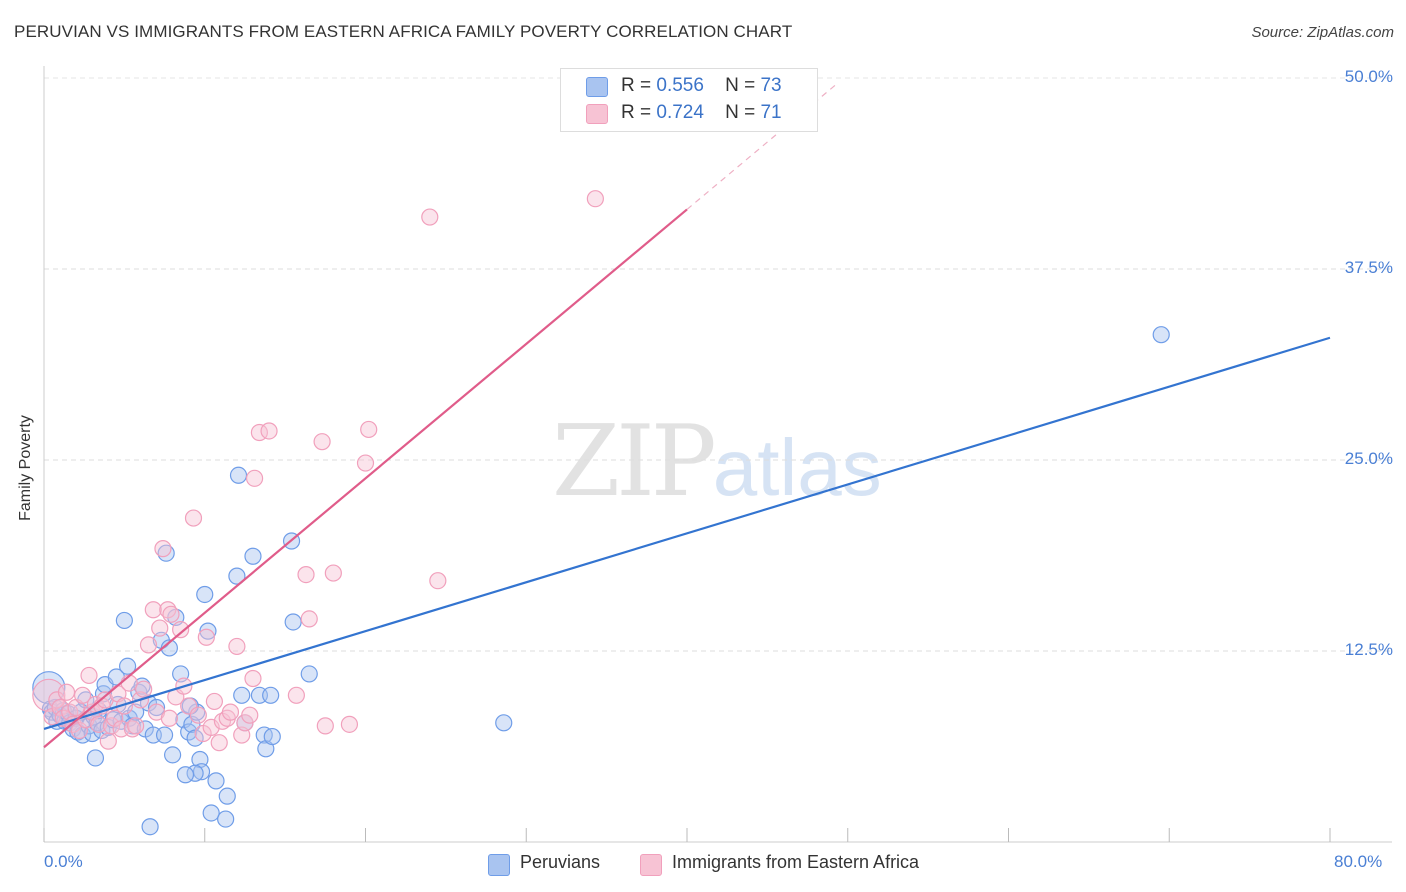  What do you see at coordinates (1368, 649) in the screenshot?
I see `y-tick-label-0: 12.5%` at bounding box center [1368, 649].